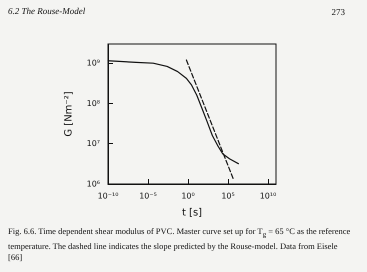 This screenshot has width=367, height=272. Describe the element at coordinates (93, 63) in the screenshot. I see `y-tick-label: 10⁹` at that location.